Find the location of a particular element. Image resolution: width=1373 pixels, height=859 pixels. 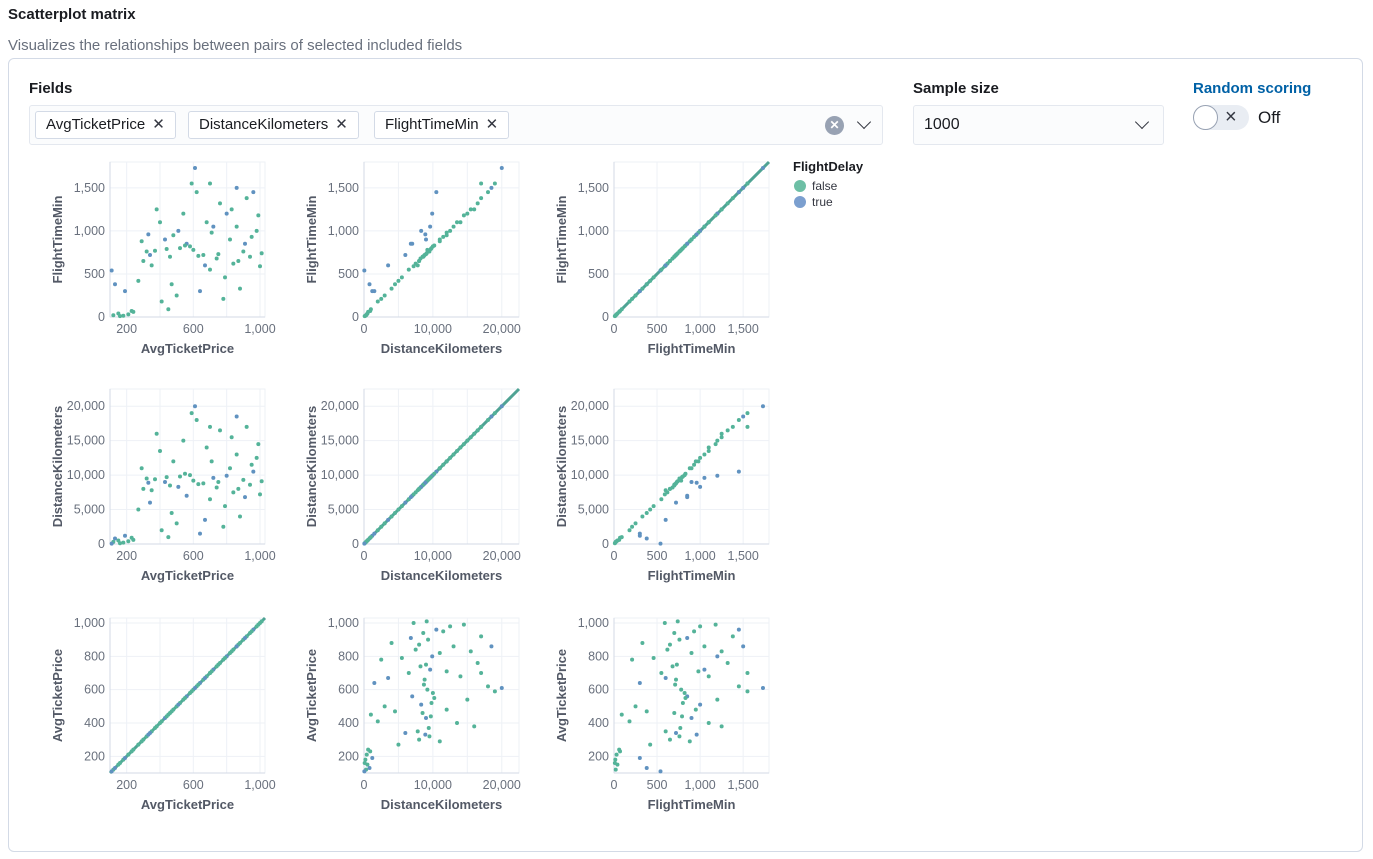

y-tick-label: 0 is located at coordinates (605, 317).